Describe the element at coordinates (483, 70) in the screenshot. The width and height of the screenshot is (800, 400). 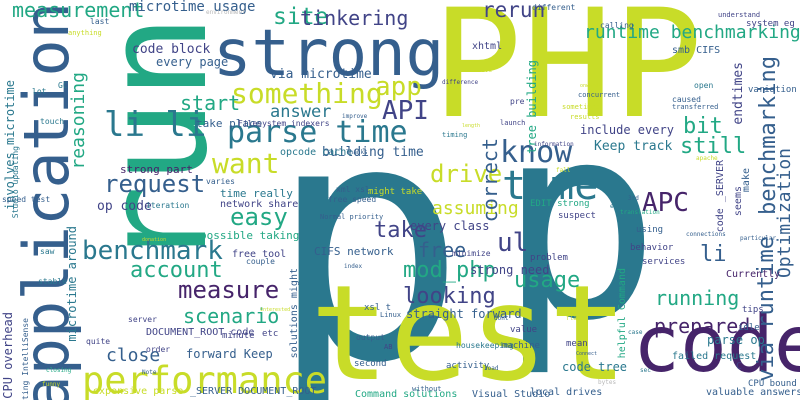
I see `word-alive: alive` at that location.